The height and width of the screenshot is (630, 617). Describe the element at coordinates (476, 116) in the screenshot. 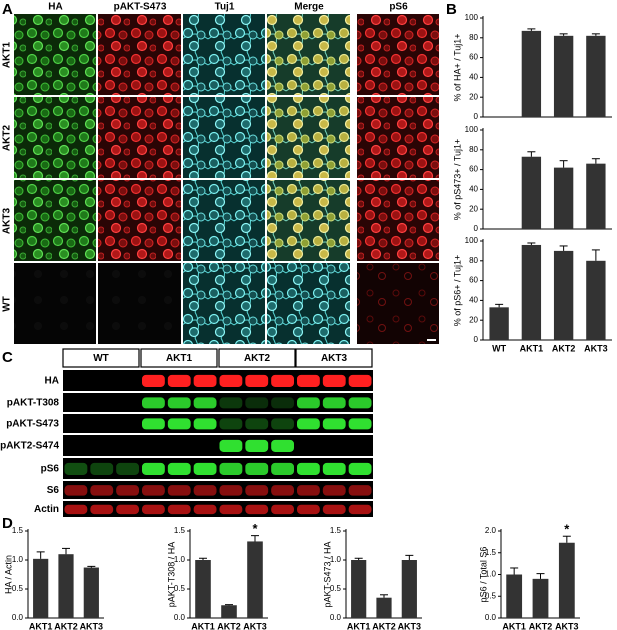

I see `y-tick-label: 0` at that location.